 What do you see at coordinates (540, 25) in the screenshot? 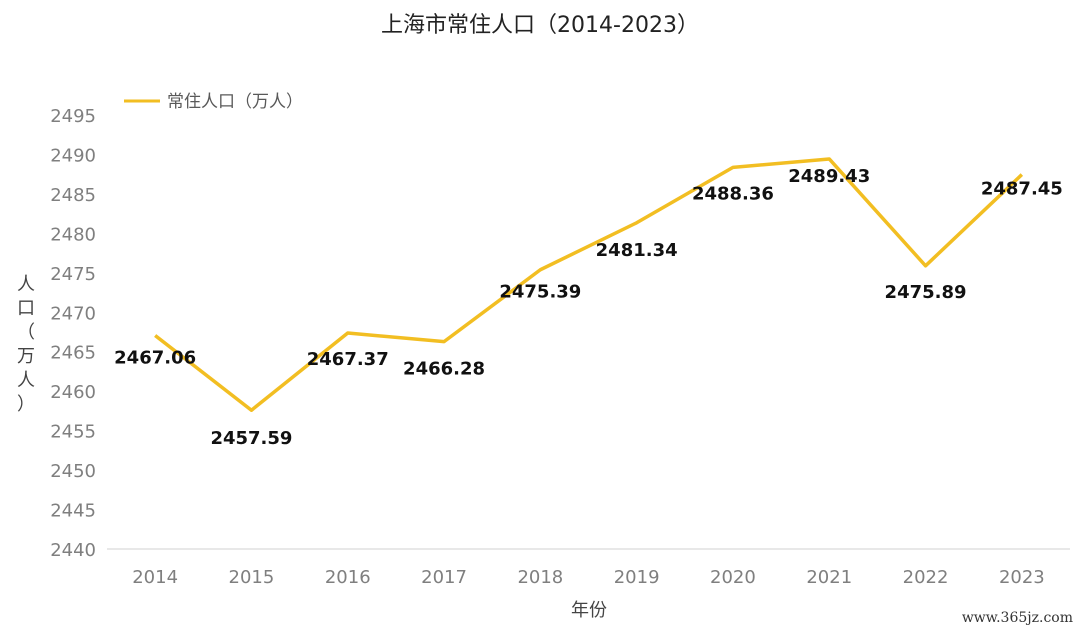
I see `chart-title: 上海市常住人口（2014-2023）` at bounding box center [540, 25].